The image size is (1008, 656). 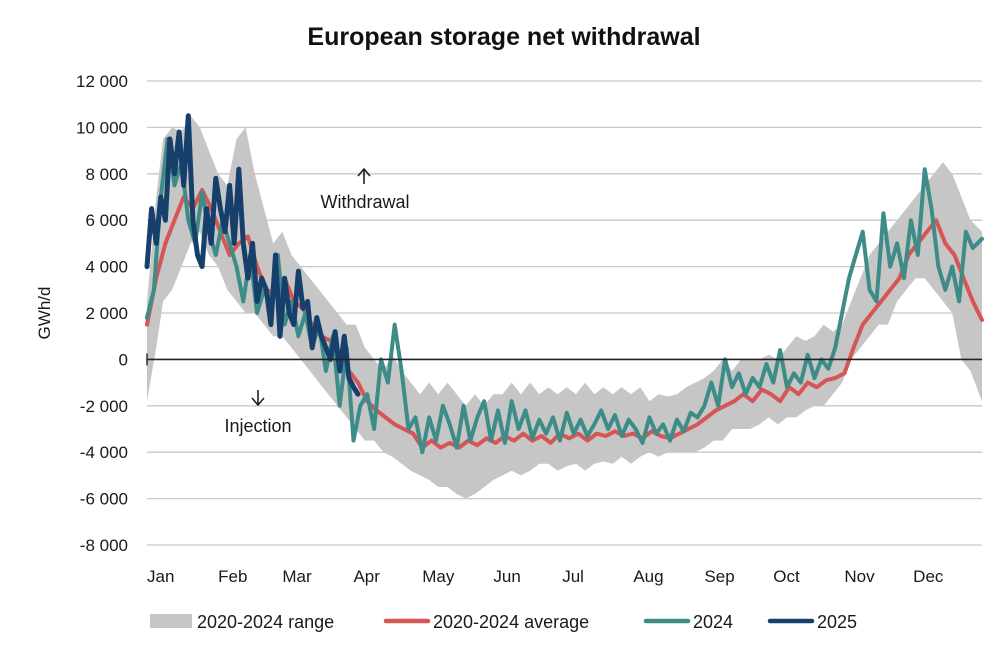 What do you see at coordinates (232, 576) in the screenshot?
I see `x-tick-label: Feb` at bounding box center [232, 576].